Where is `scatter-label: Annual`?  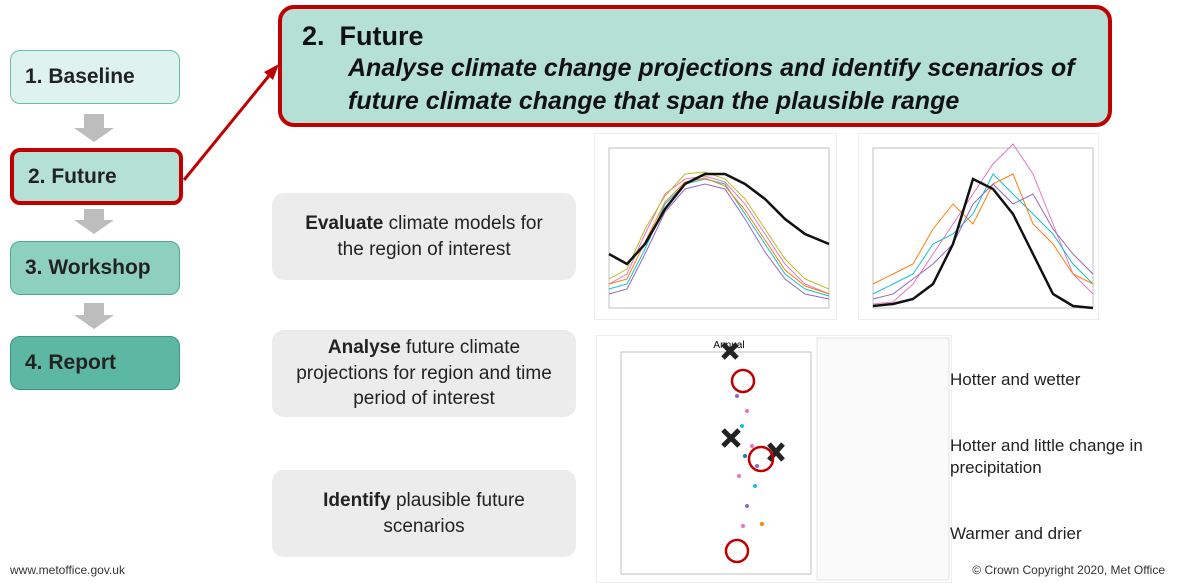 scatter-label: Annual is located at coordinates (728, 345).